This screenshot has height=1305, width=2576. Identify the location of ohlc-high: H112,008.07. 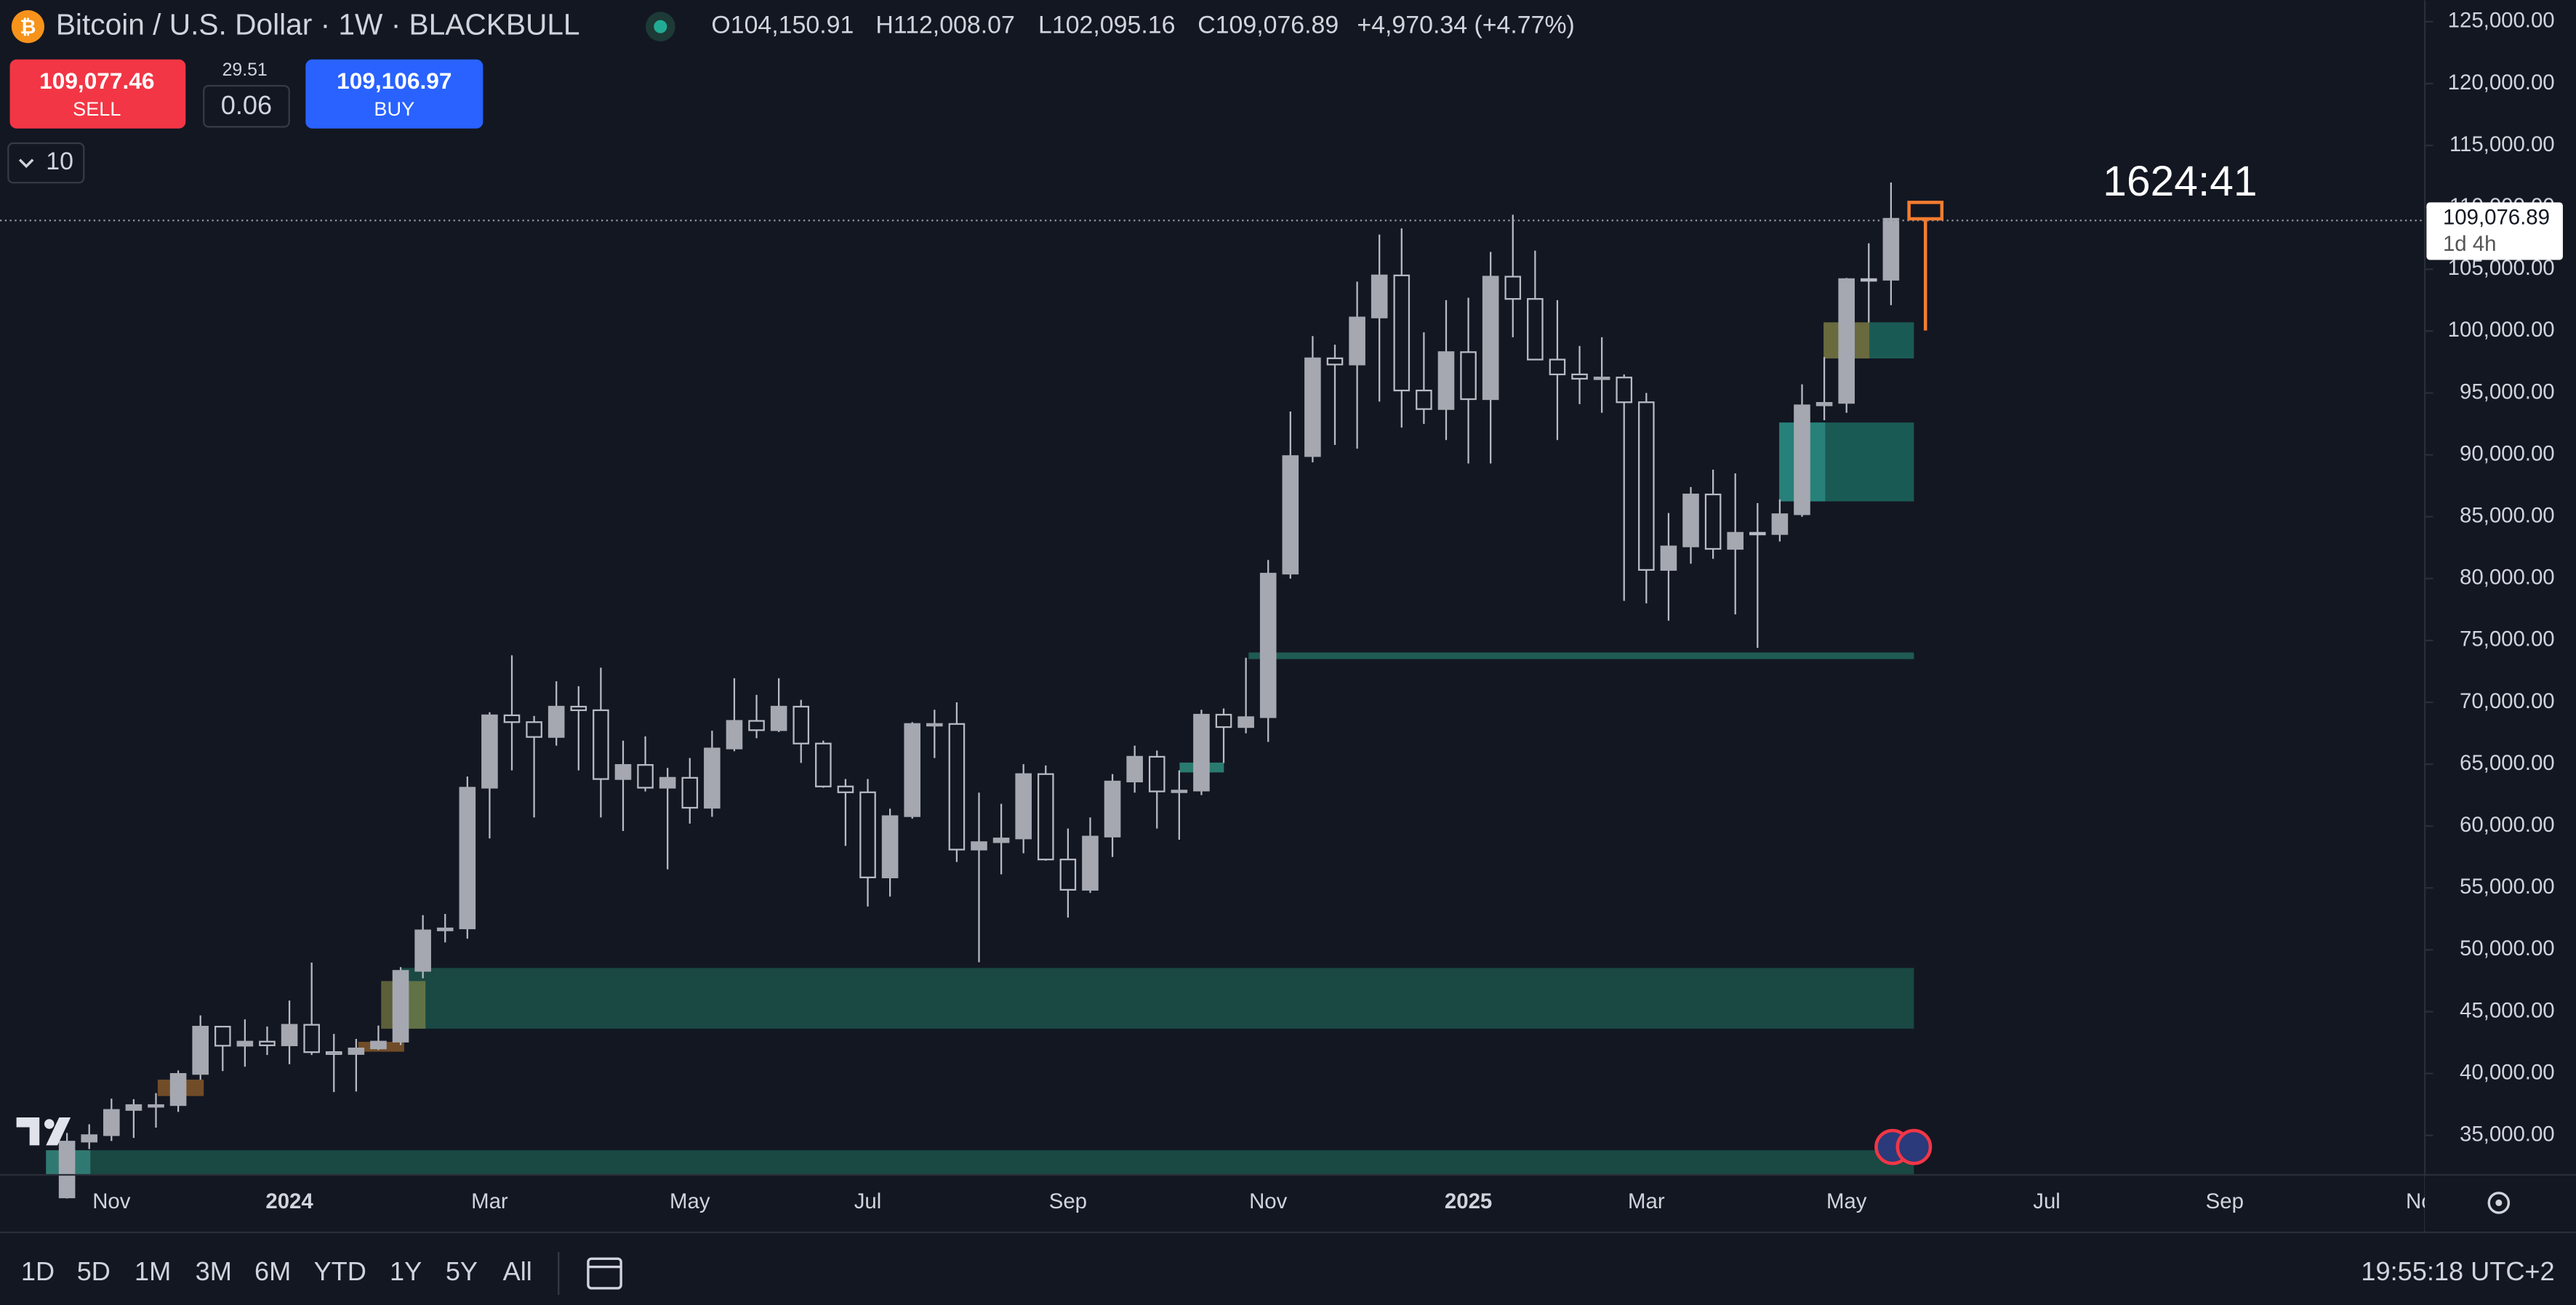
(945, 25).